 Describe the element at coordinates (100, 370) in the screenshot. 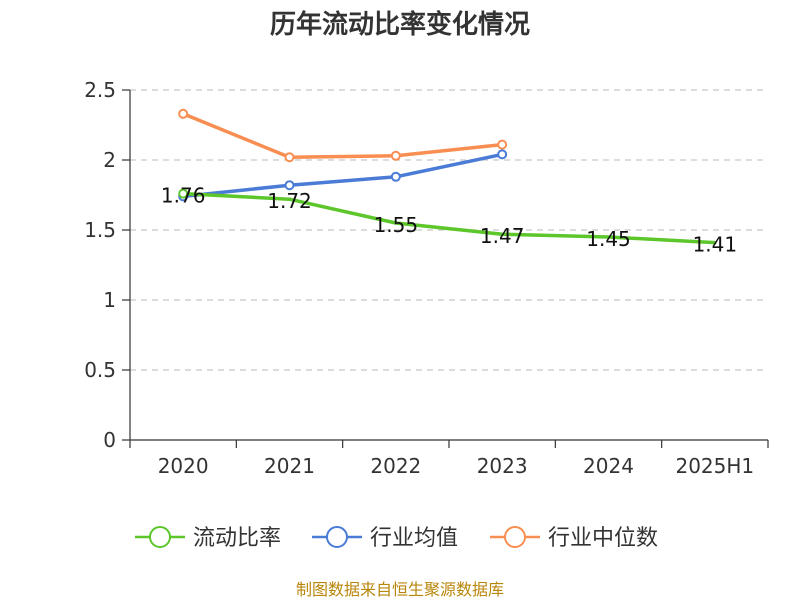

I see `y-tick-label: 0.5` at that location.